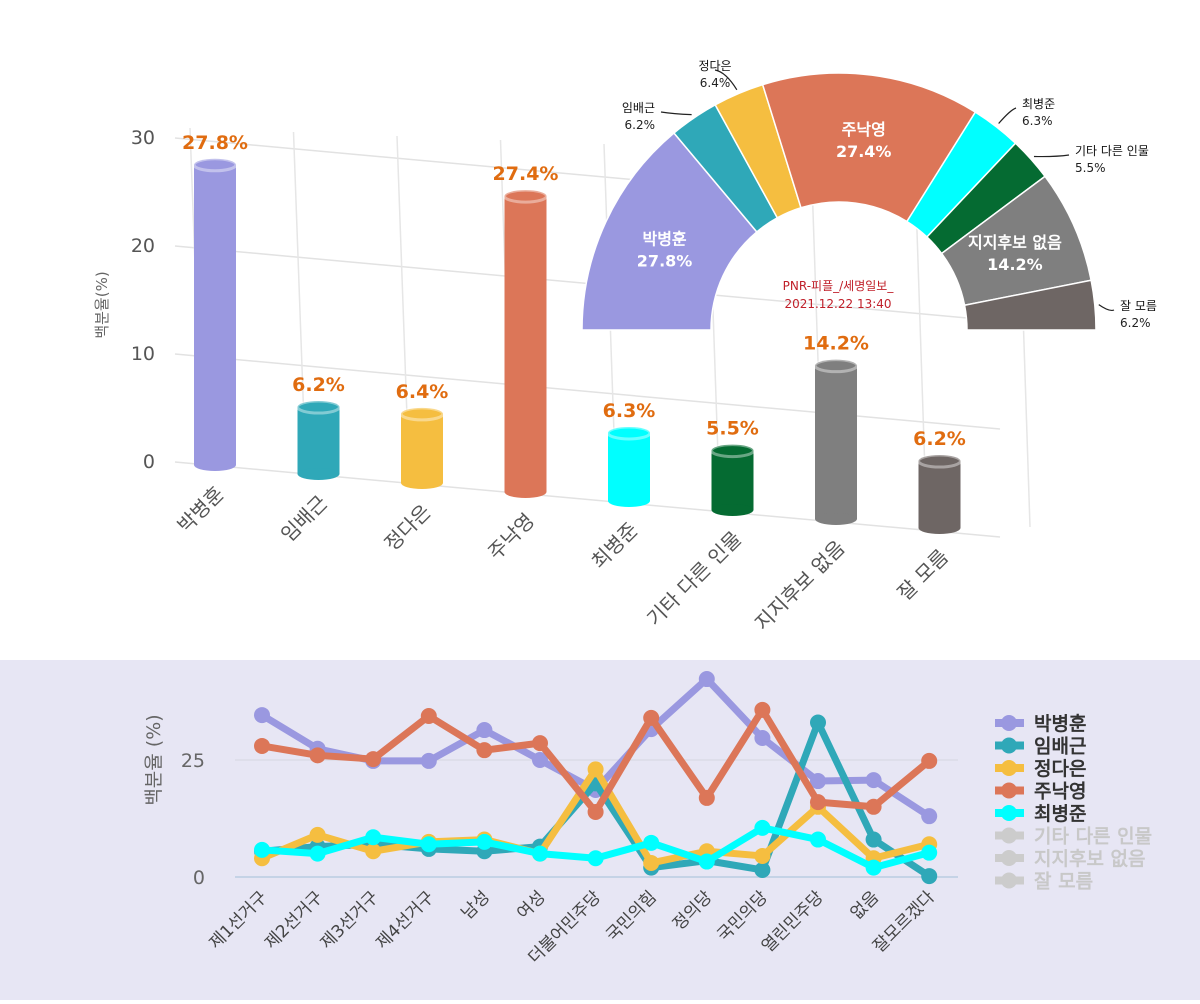  What do you see at coordinates (629, 411) in the screenshot?
I see `bar-data-label: 6.3%` at bounding box center [629, 411].